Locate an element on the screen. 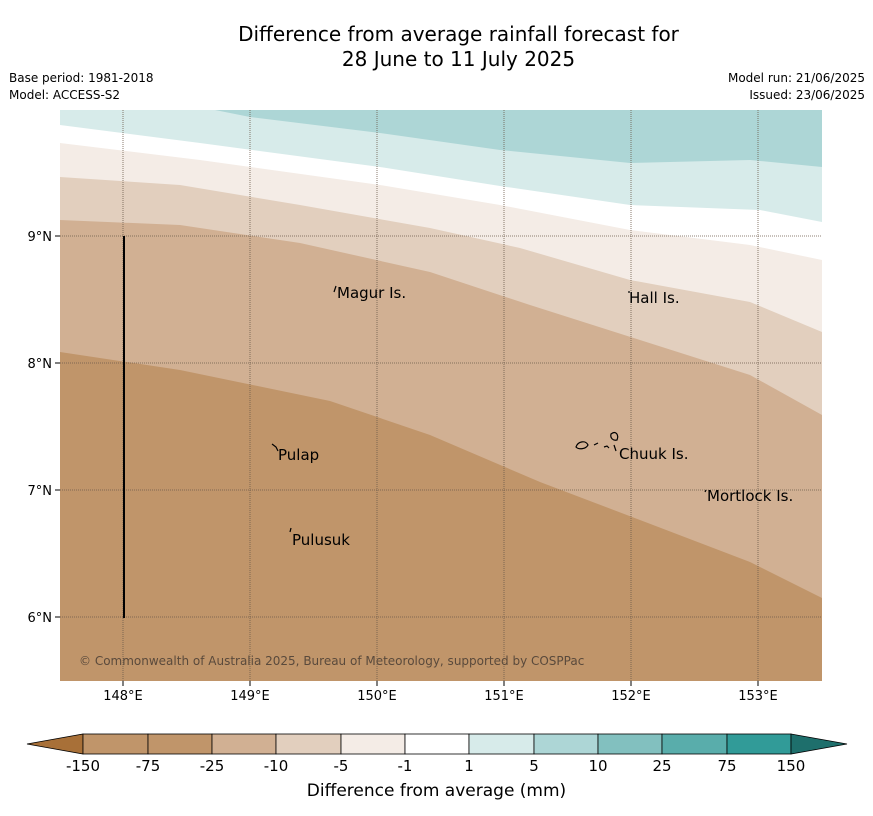  base-period: Base period: 1981-2018 is located at coordinates (81, 78).